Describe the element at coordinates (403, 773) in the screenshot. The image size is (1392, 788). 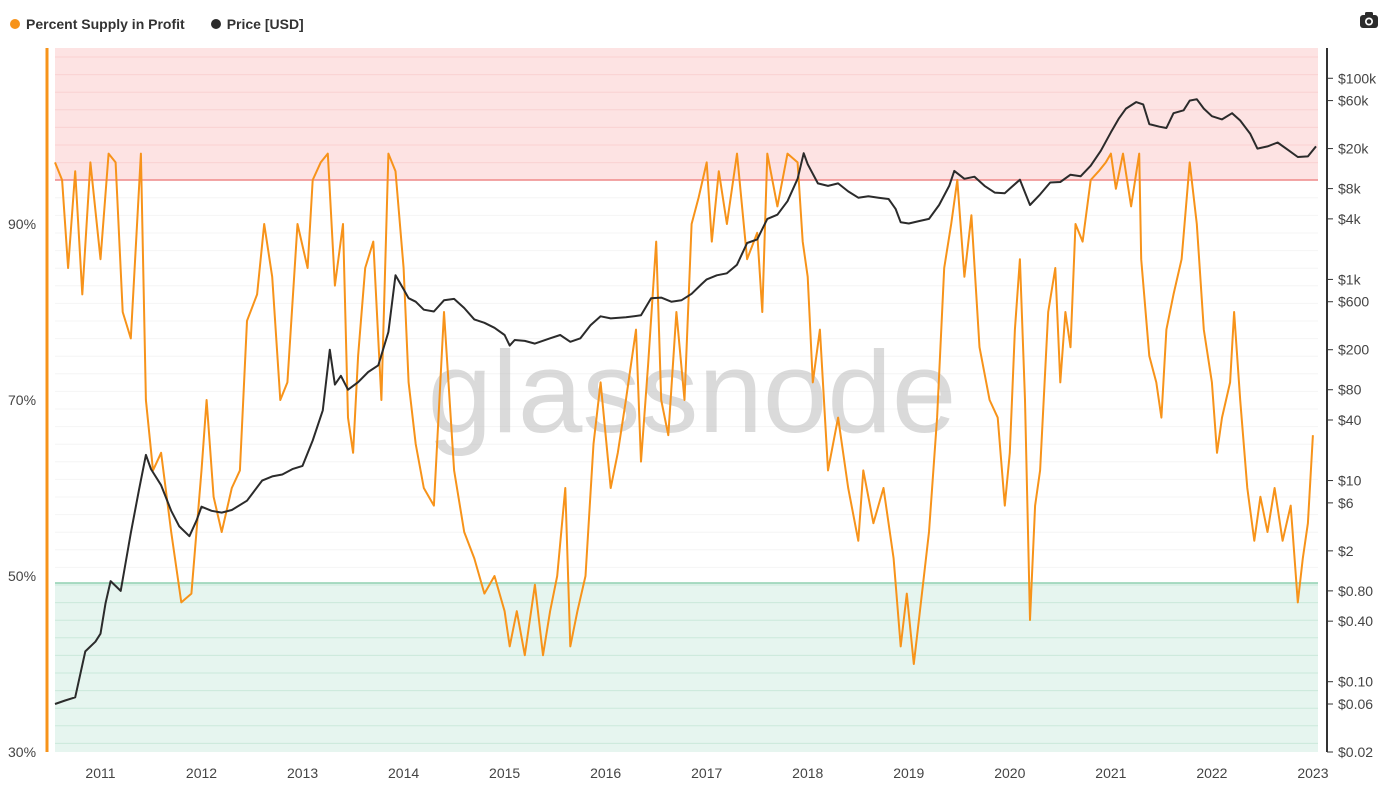
I see `x-tick-label: 2014` at that location.